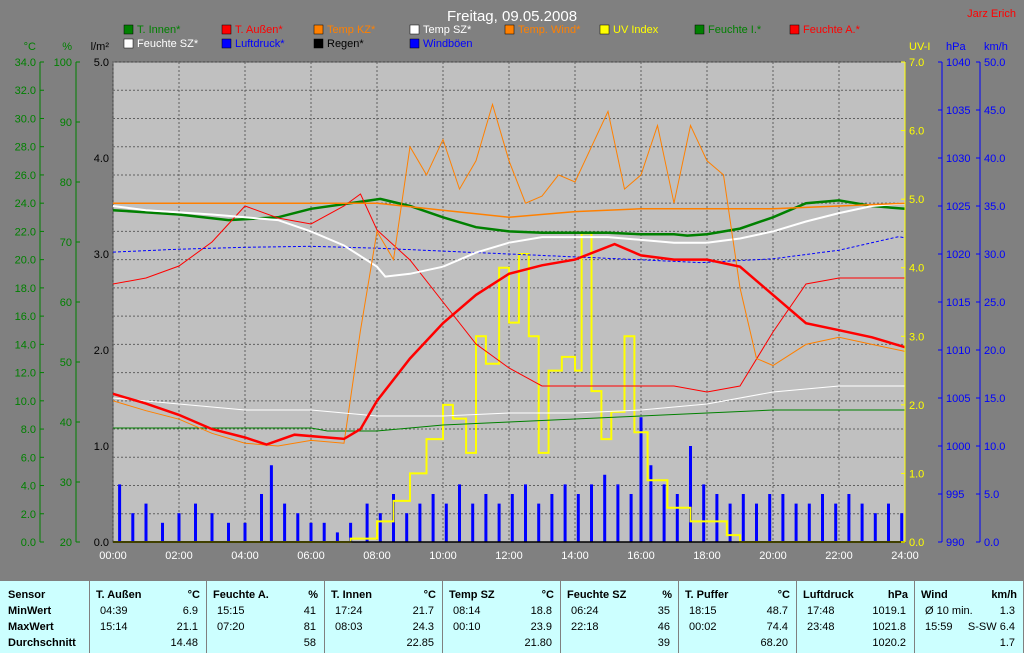 This screenshot has width=1024, height=653. I want to click on axis-tick-press: 1020, so click(958, 255).